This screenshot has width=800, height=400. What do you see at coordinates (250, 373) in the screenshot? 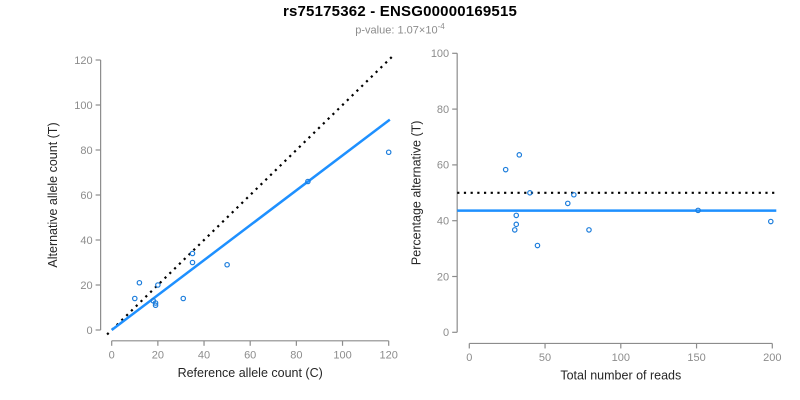
I see `allele-counts-x-axis-title: Reference allele count (C)` at bounding box center [250, 373].